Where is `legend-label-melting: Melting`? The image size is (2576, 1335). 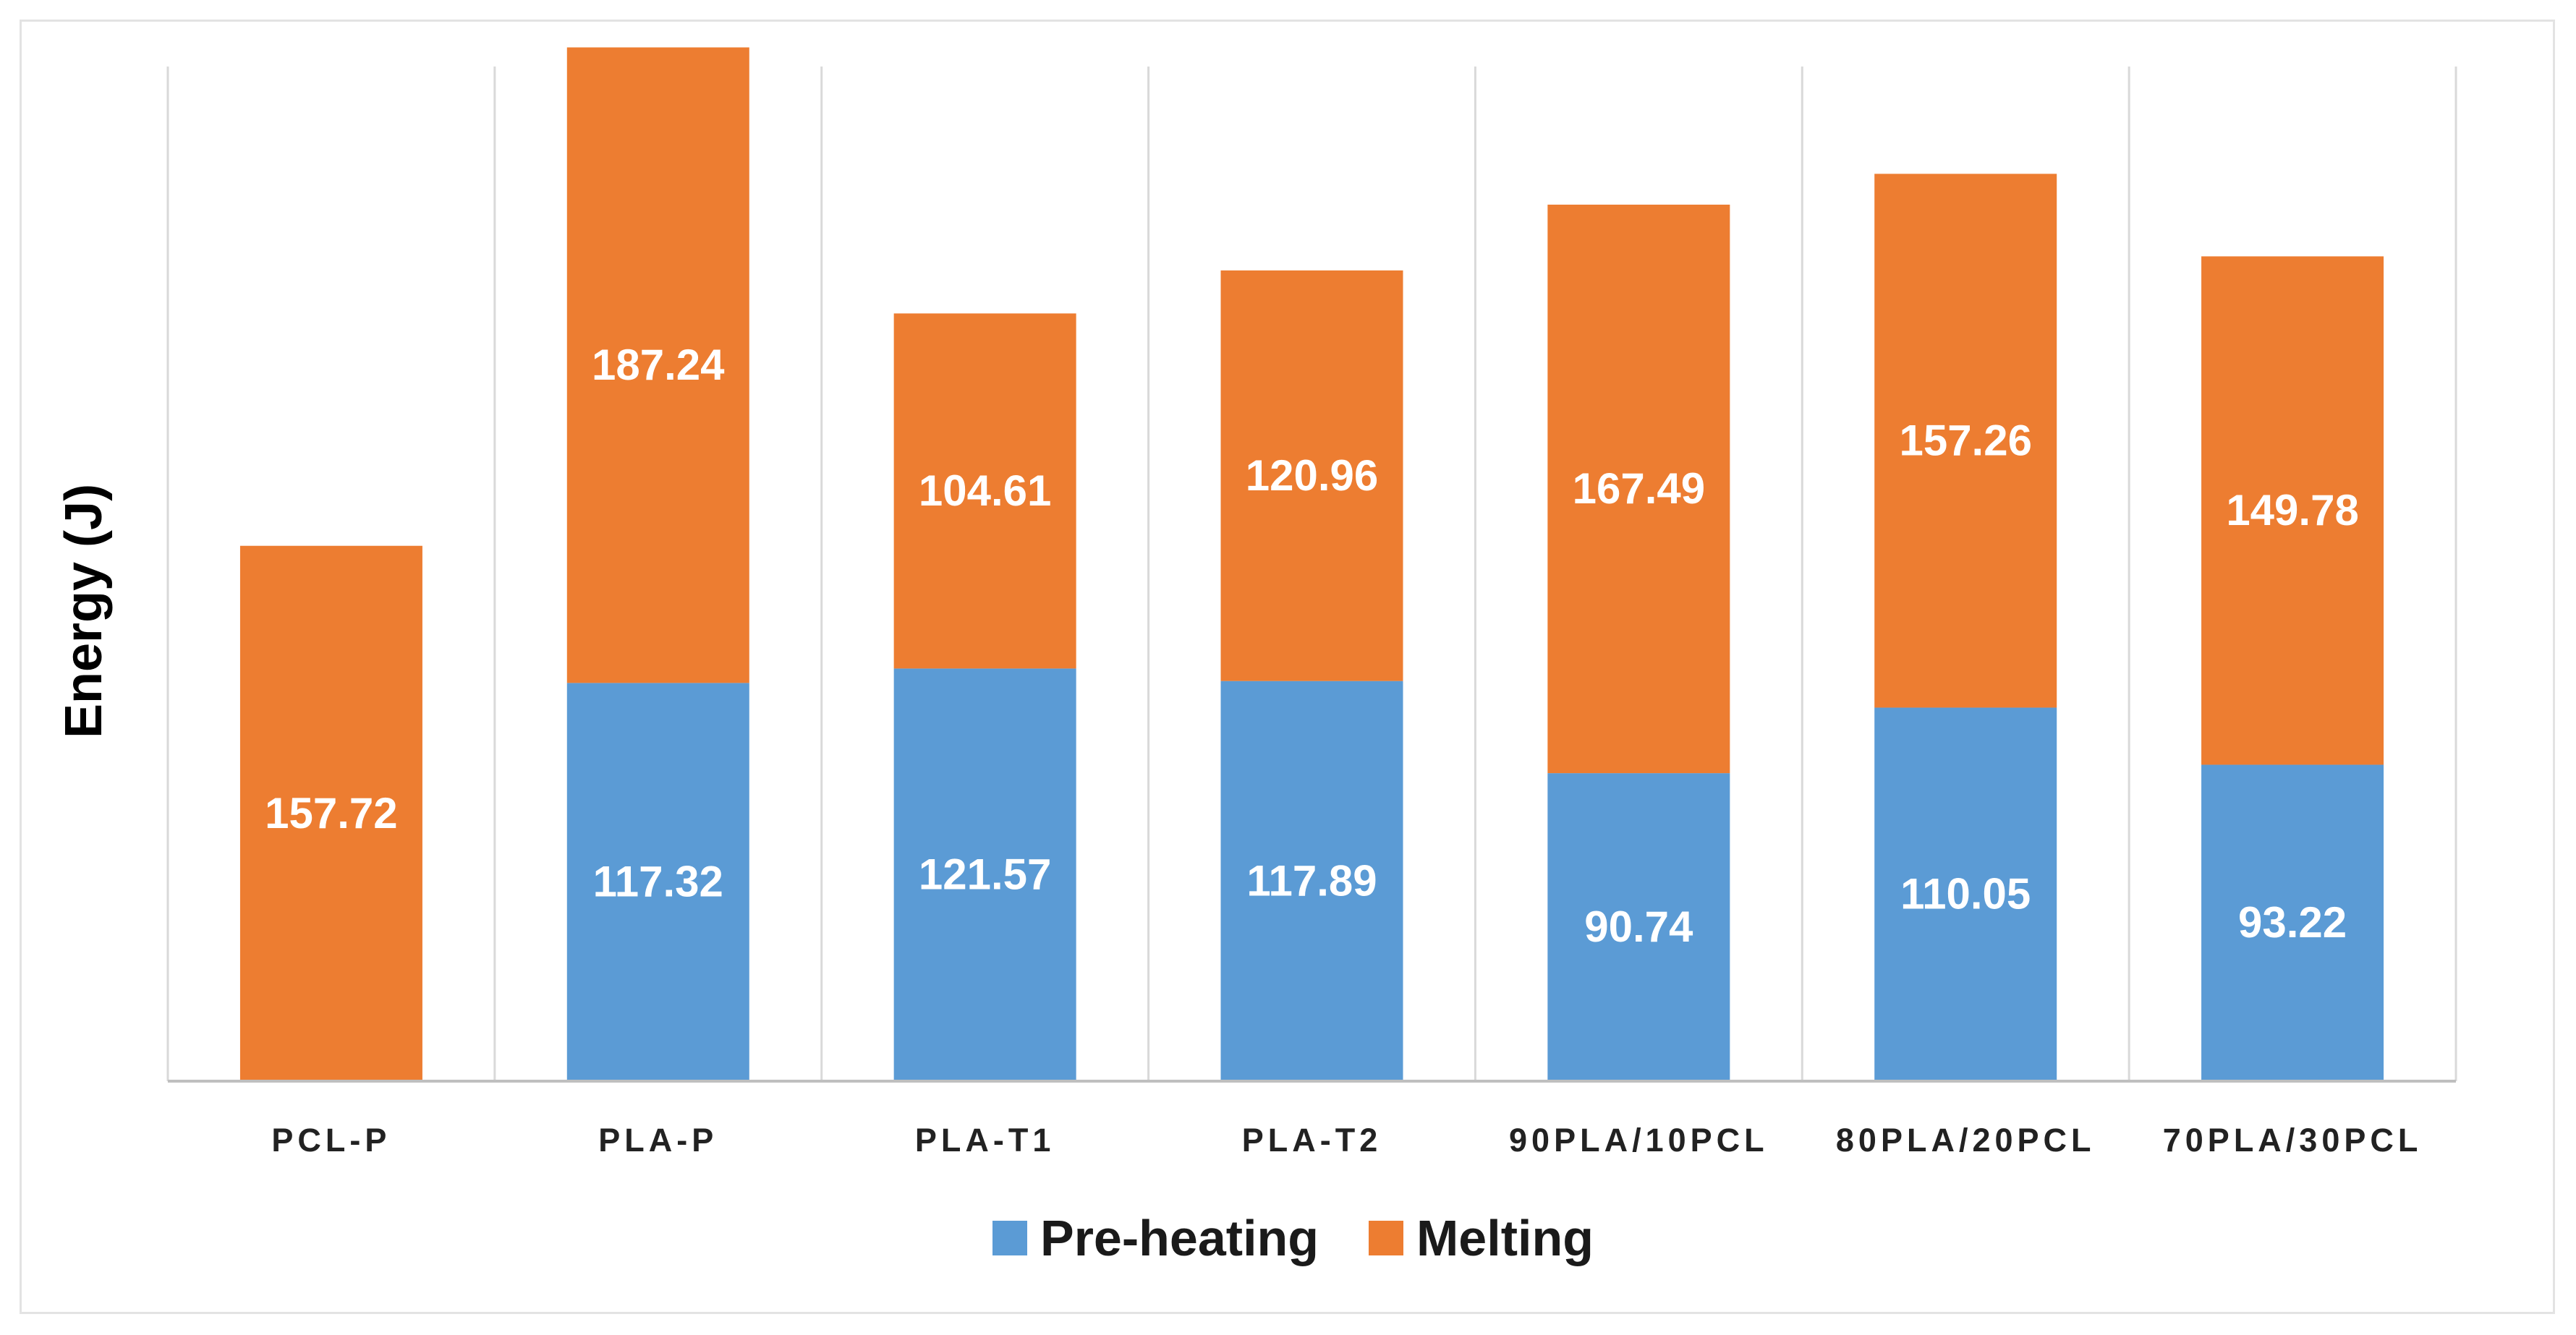 legend-label-melting: Melting is located at coordinates (1505, 1238).